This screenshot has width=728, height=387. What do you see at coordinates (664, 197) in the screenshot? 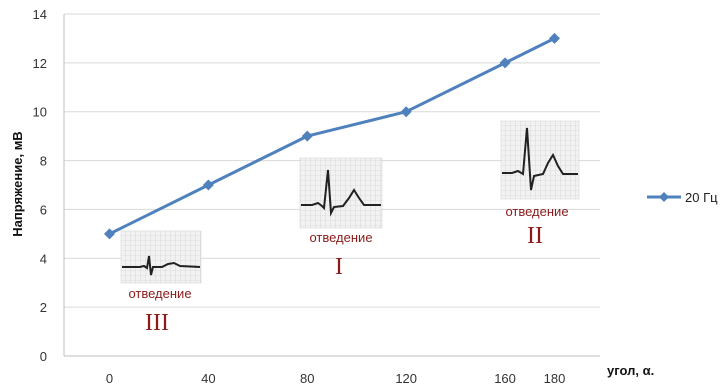
I see `legend-marker-20hz` at bounding box center [664, 197].